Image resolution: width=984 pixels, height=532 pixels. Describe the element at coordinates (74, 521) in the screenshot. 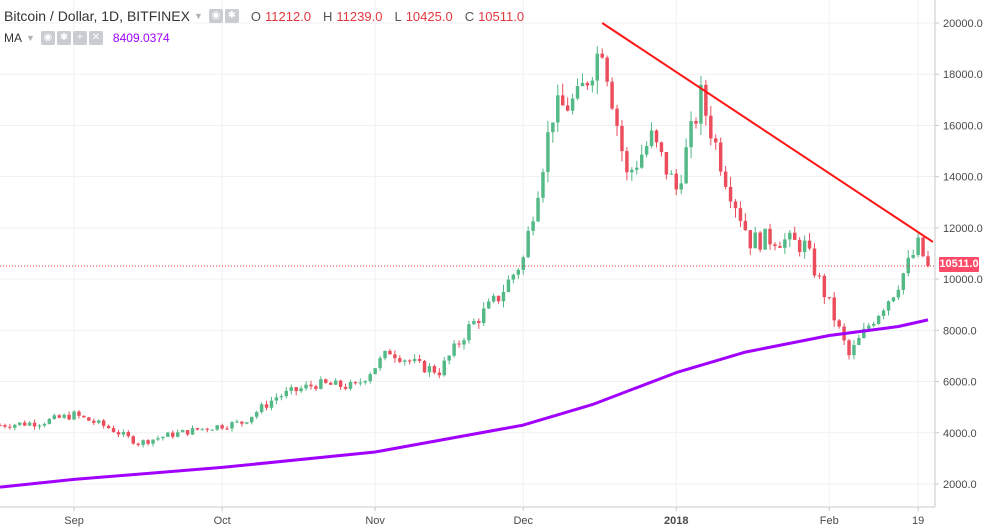

I see `x-tick-label: Sep` at that location.